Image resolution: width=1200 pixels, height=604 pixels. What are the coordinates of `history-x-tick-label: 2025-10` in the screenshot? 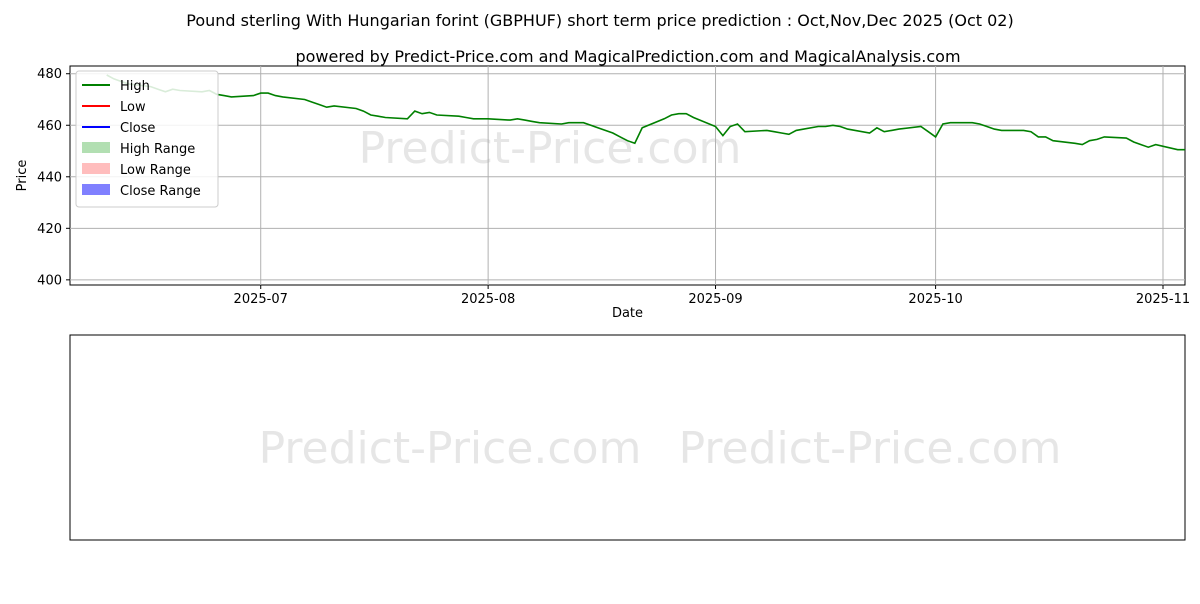 It's located at (935, 299).